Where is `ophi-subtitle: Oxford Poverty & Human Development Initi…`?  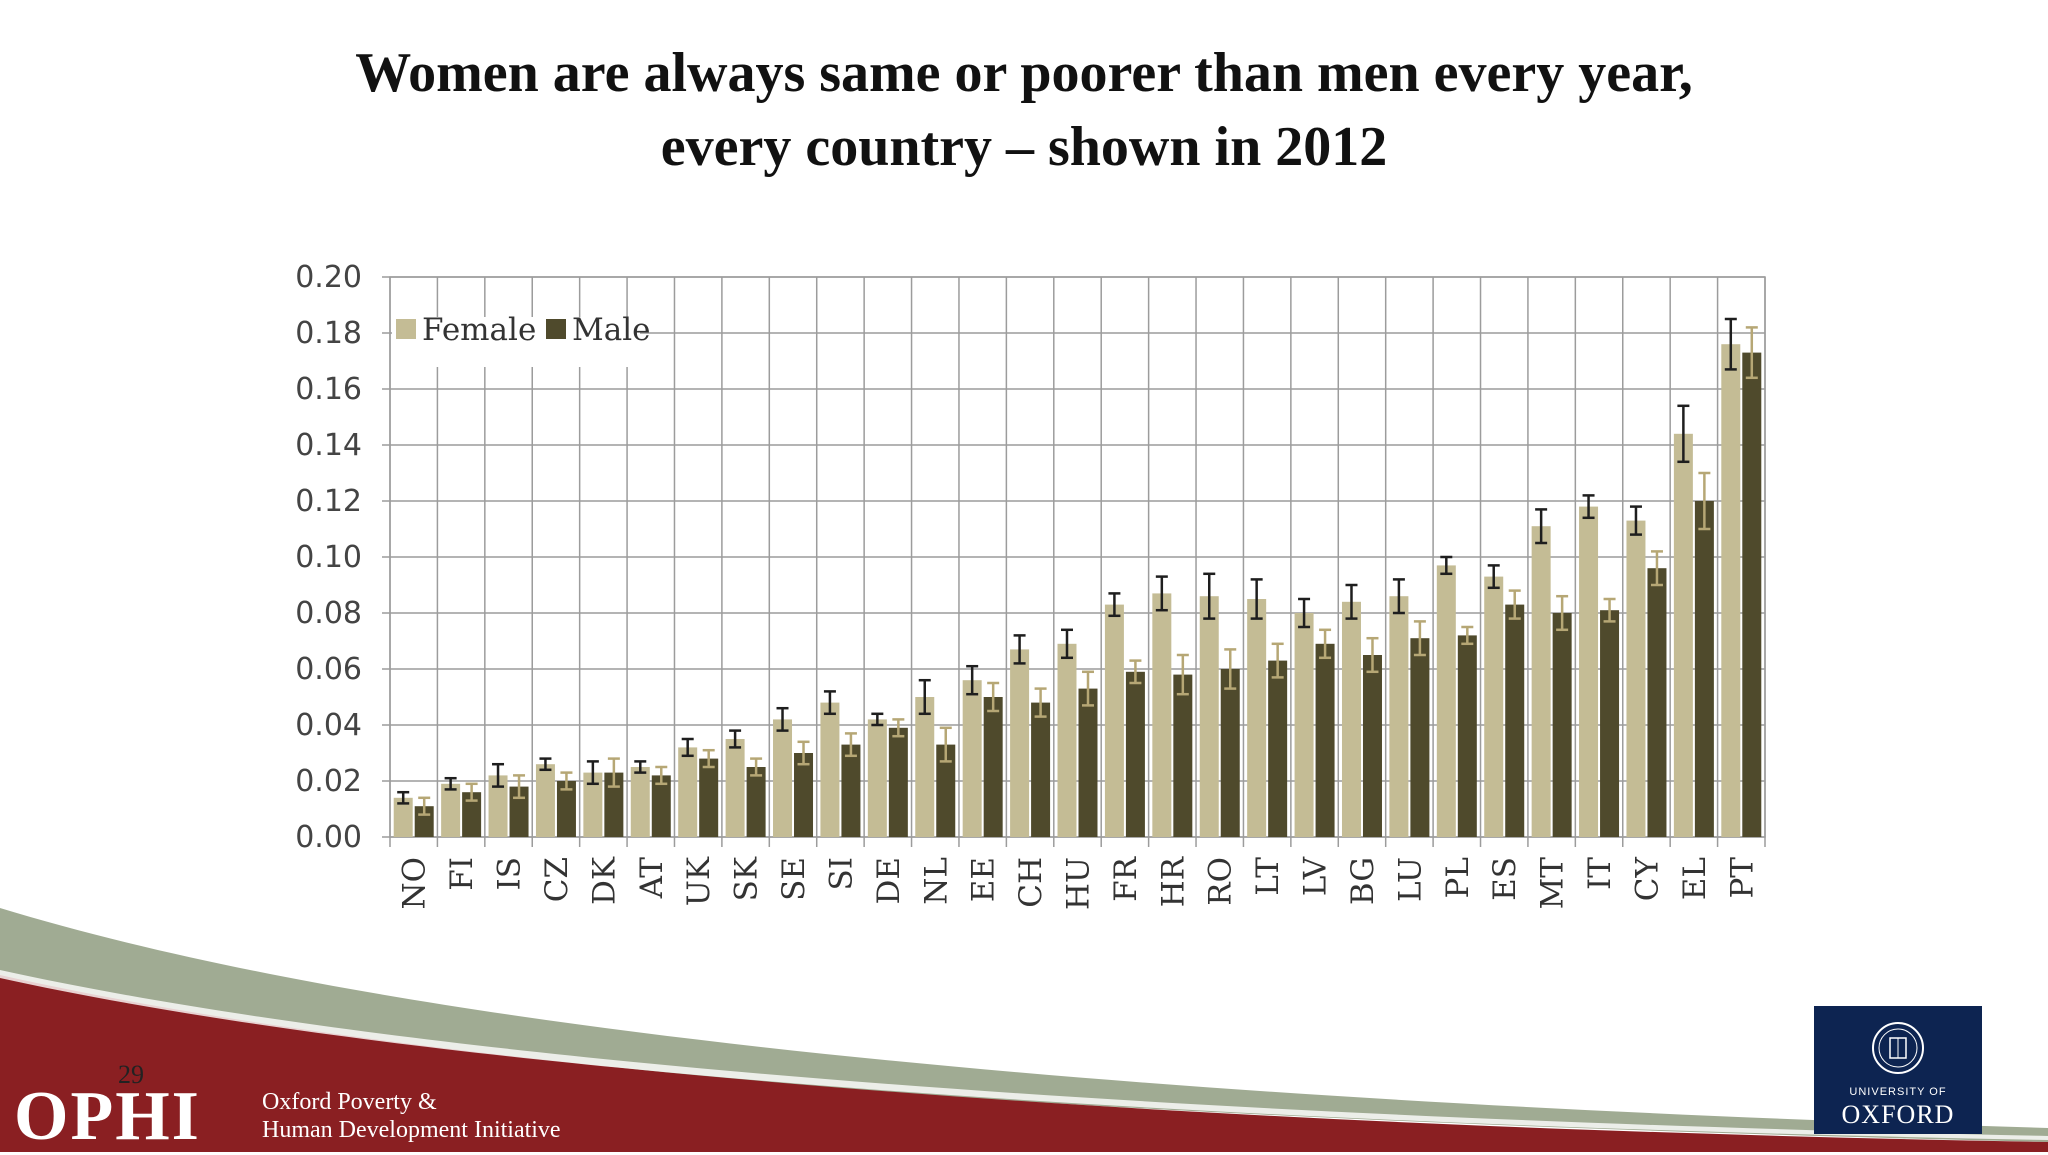 ophi-subtitle: Oxford Poverty & Human Development Initi… is located at coordinates (411, 1116).